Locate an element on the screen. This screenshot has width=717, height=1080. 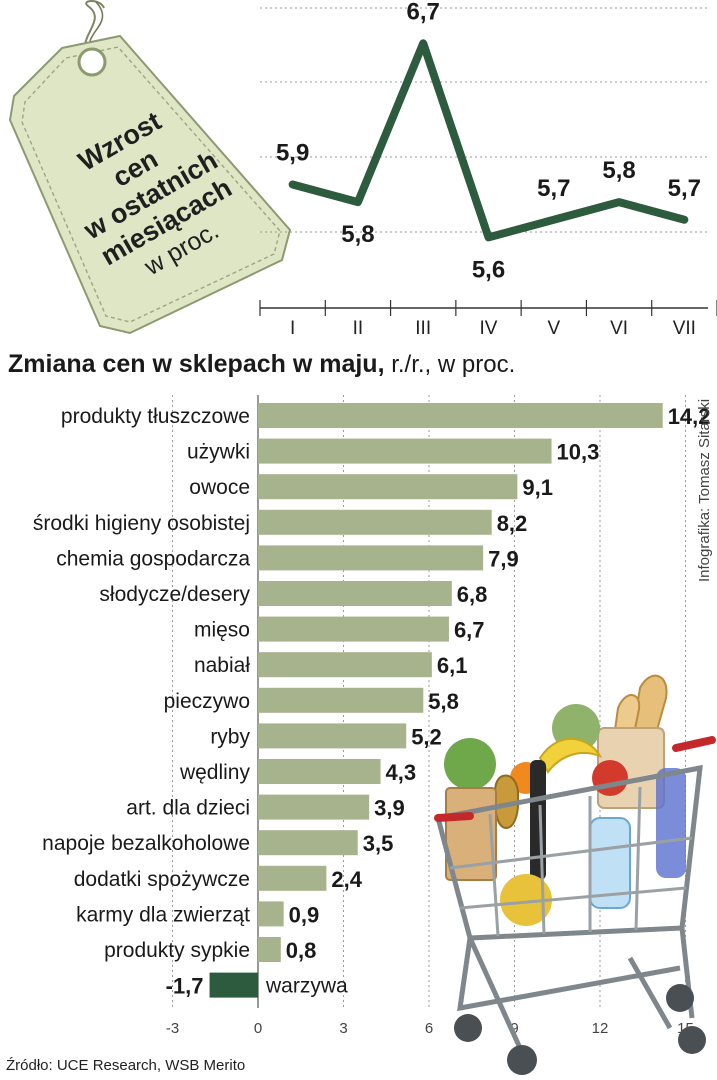
bar-x-tick-label-3: 6 is located at coordinates (429, 1028).